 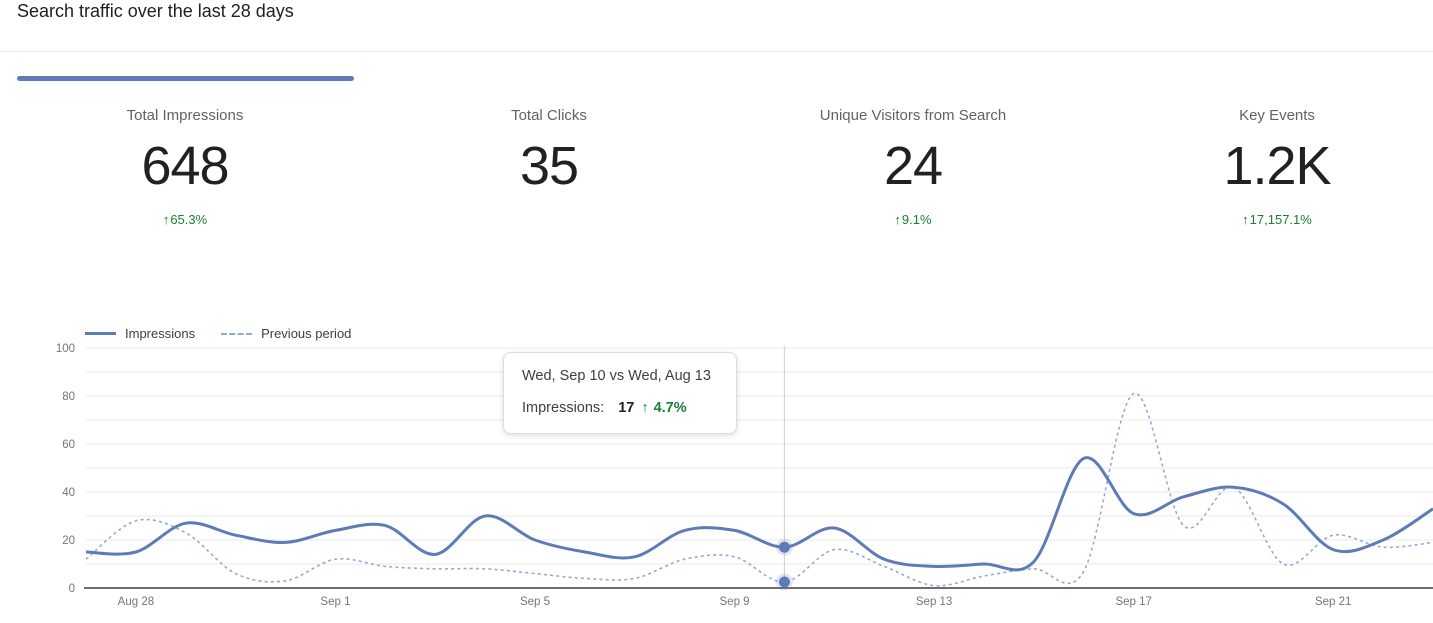 I want to click on svg-text: 20, so click(x=68, y=541).